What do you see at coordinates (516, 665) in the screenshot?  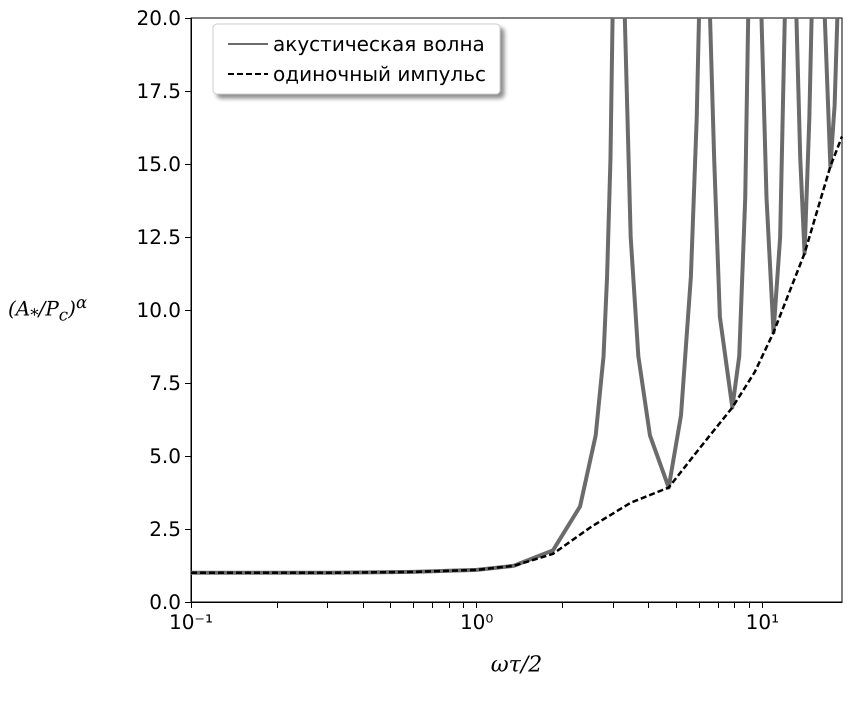 I see `x-axis-title: ωτ/2` at bounding box center [516, 665].